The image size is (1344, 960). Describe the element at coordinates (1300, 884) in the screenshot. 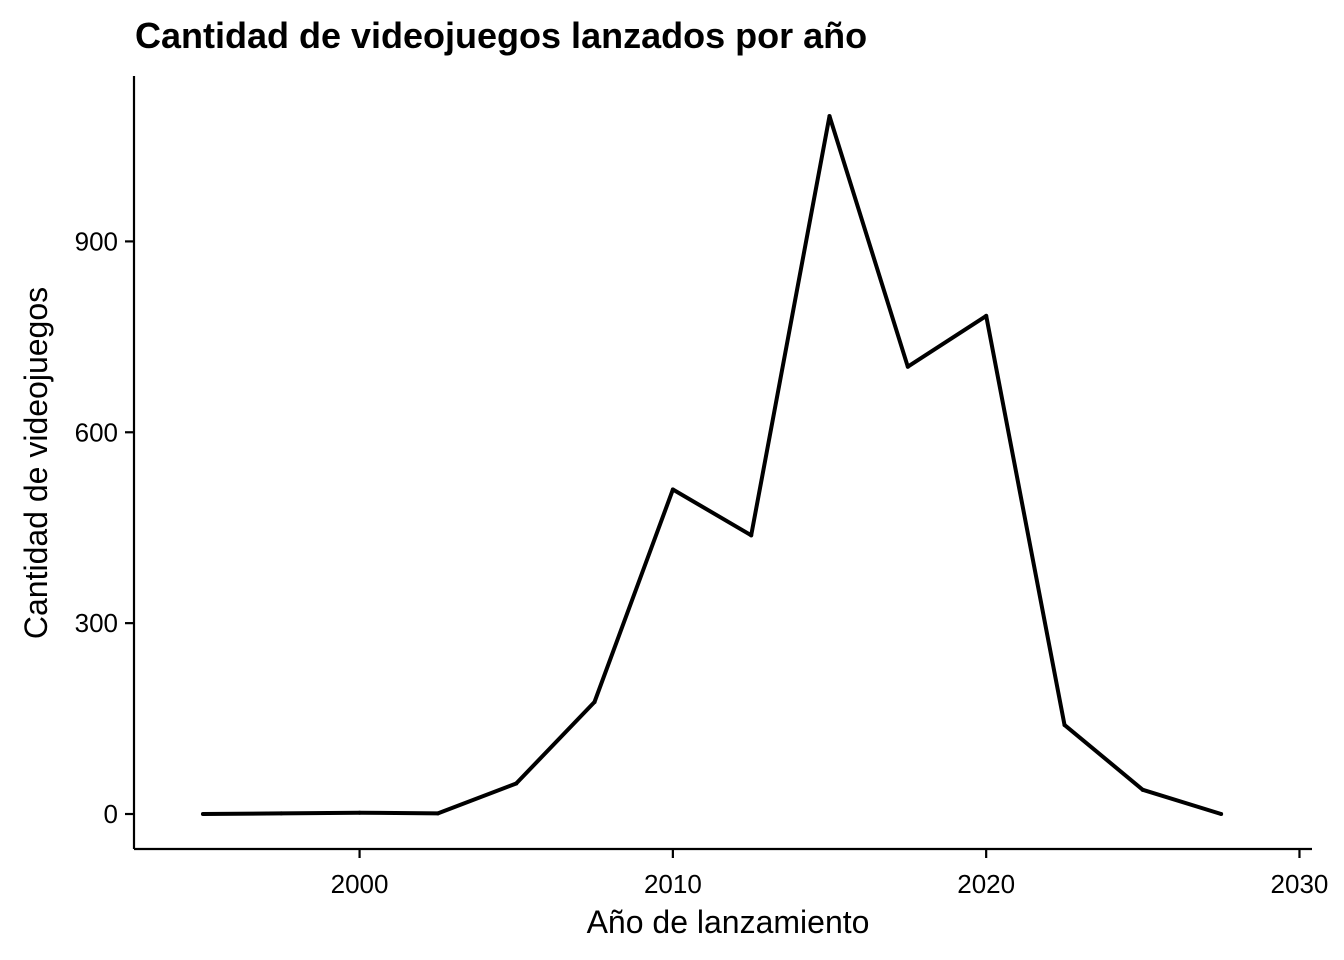

I see `x-tick-label: 2030` at that location.